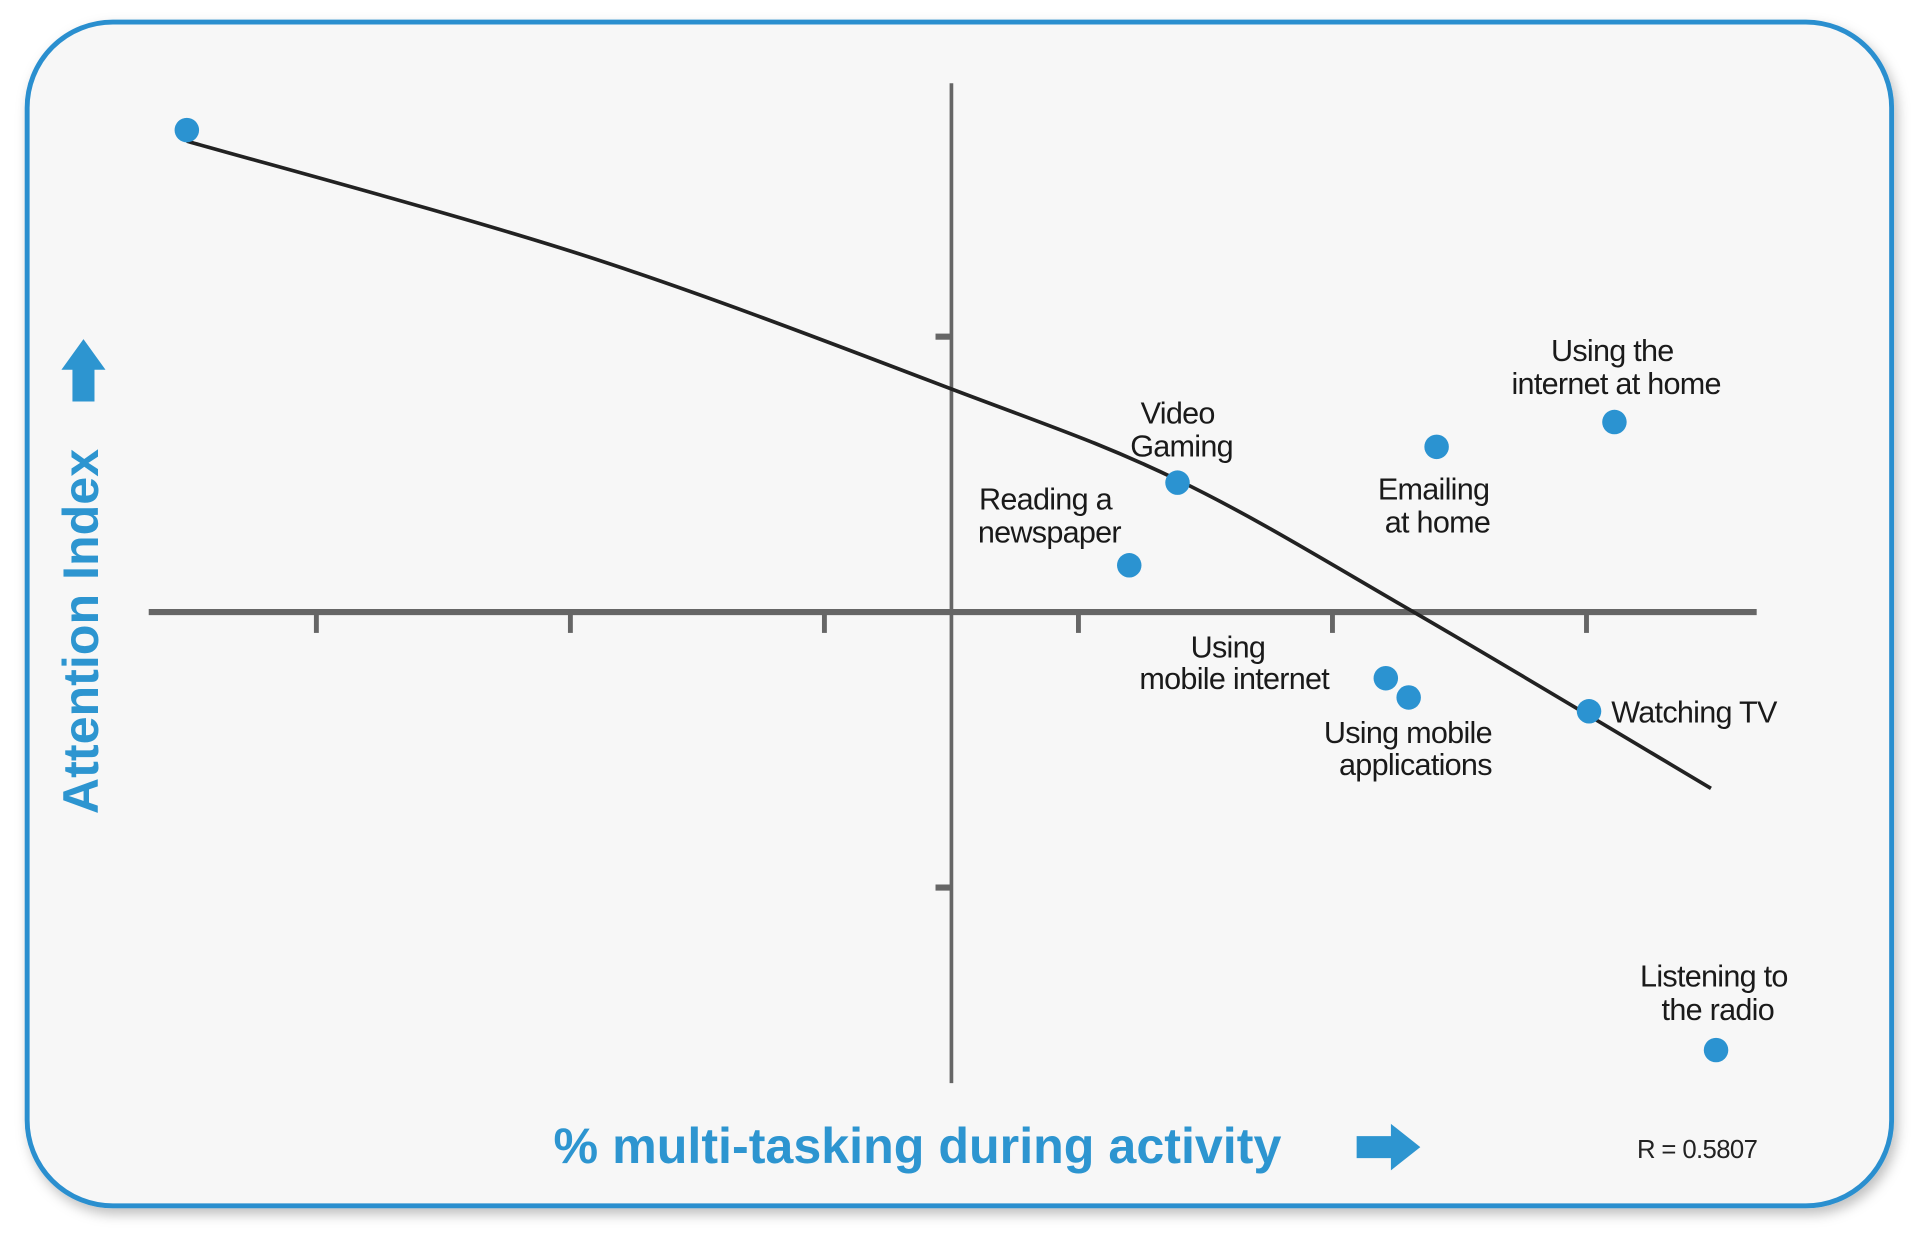 Image resolution: width=1920 pixels, height=1234 pixels. Describe the element at coordinates (1388, 1147) in the screenshot. I see `x-axis-arrow-icon` at that location.